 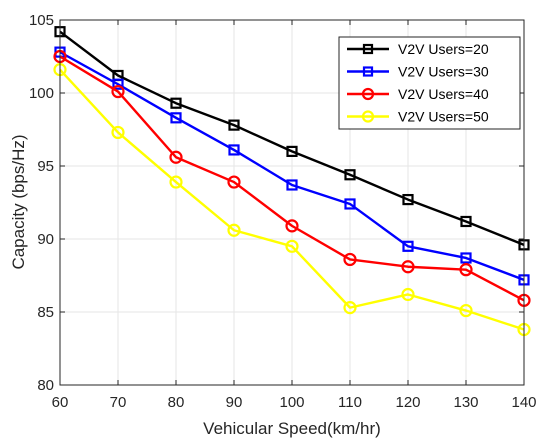 I want to click on legend-label: V2V Users=20, so click(x=443, y=49).